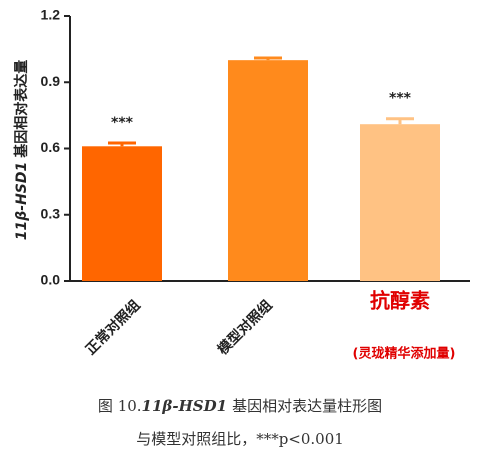 The image size is (480, 466). I want to click on y-label-rest: 基因相对表达量, so click(21, 109).